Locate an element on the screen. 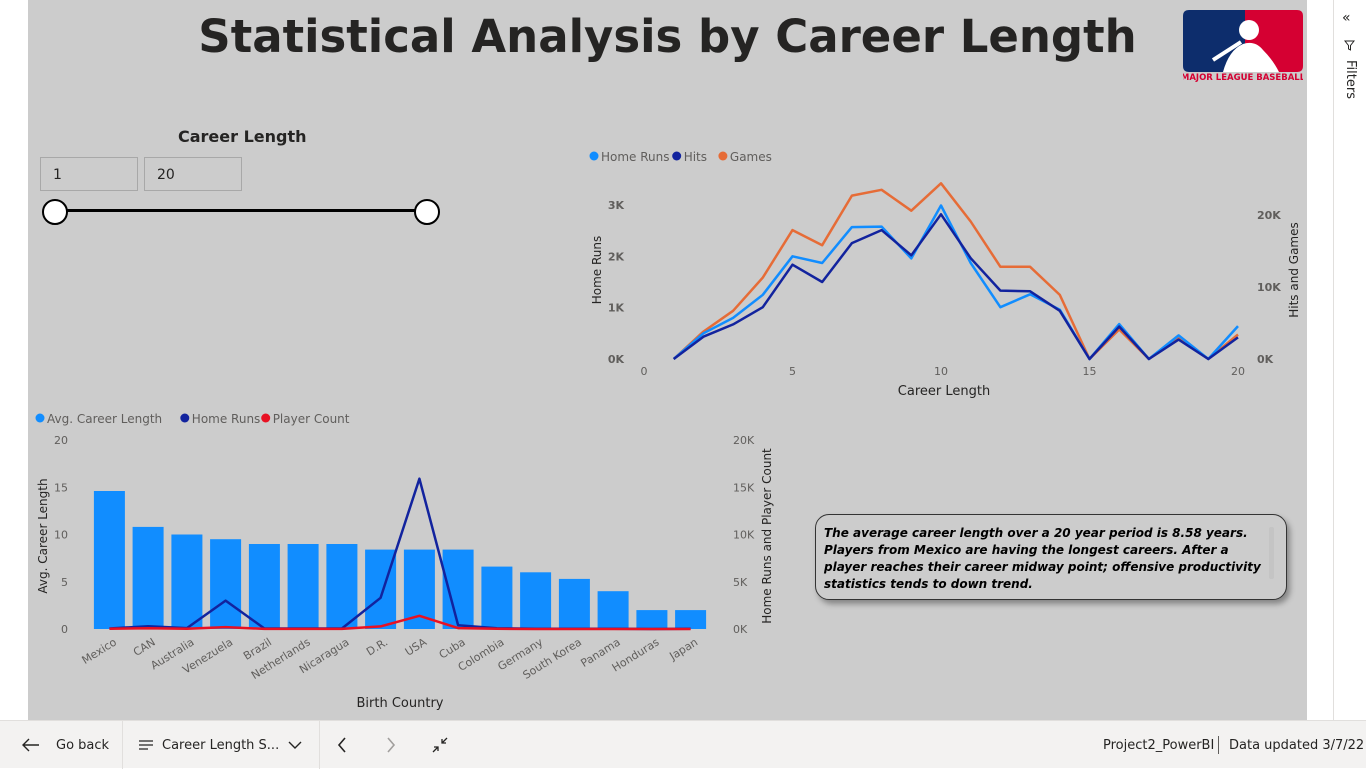 The width and height of the screenshot is (1366, 769). x-axis-title: Career Length is located at coordinates (944, 391).